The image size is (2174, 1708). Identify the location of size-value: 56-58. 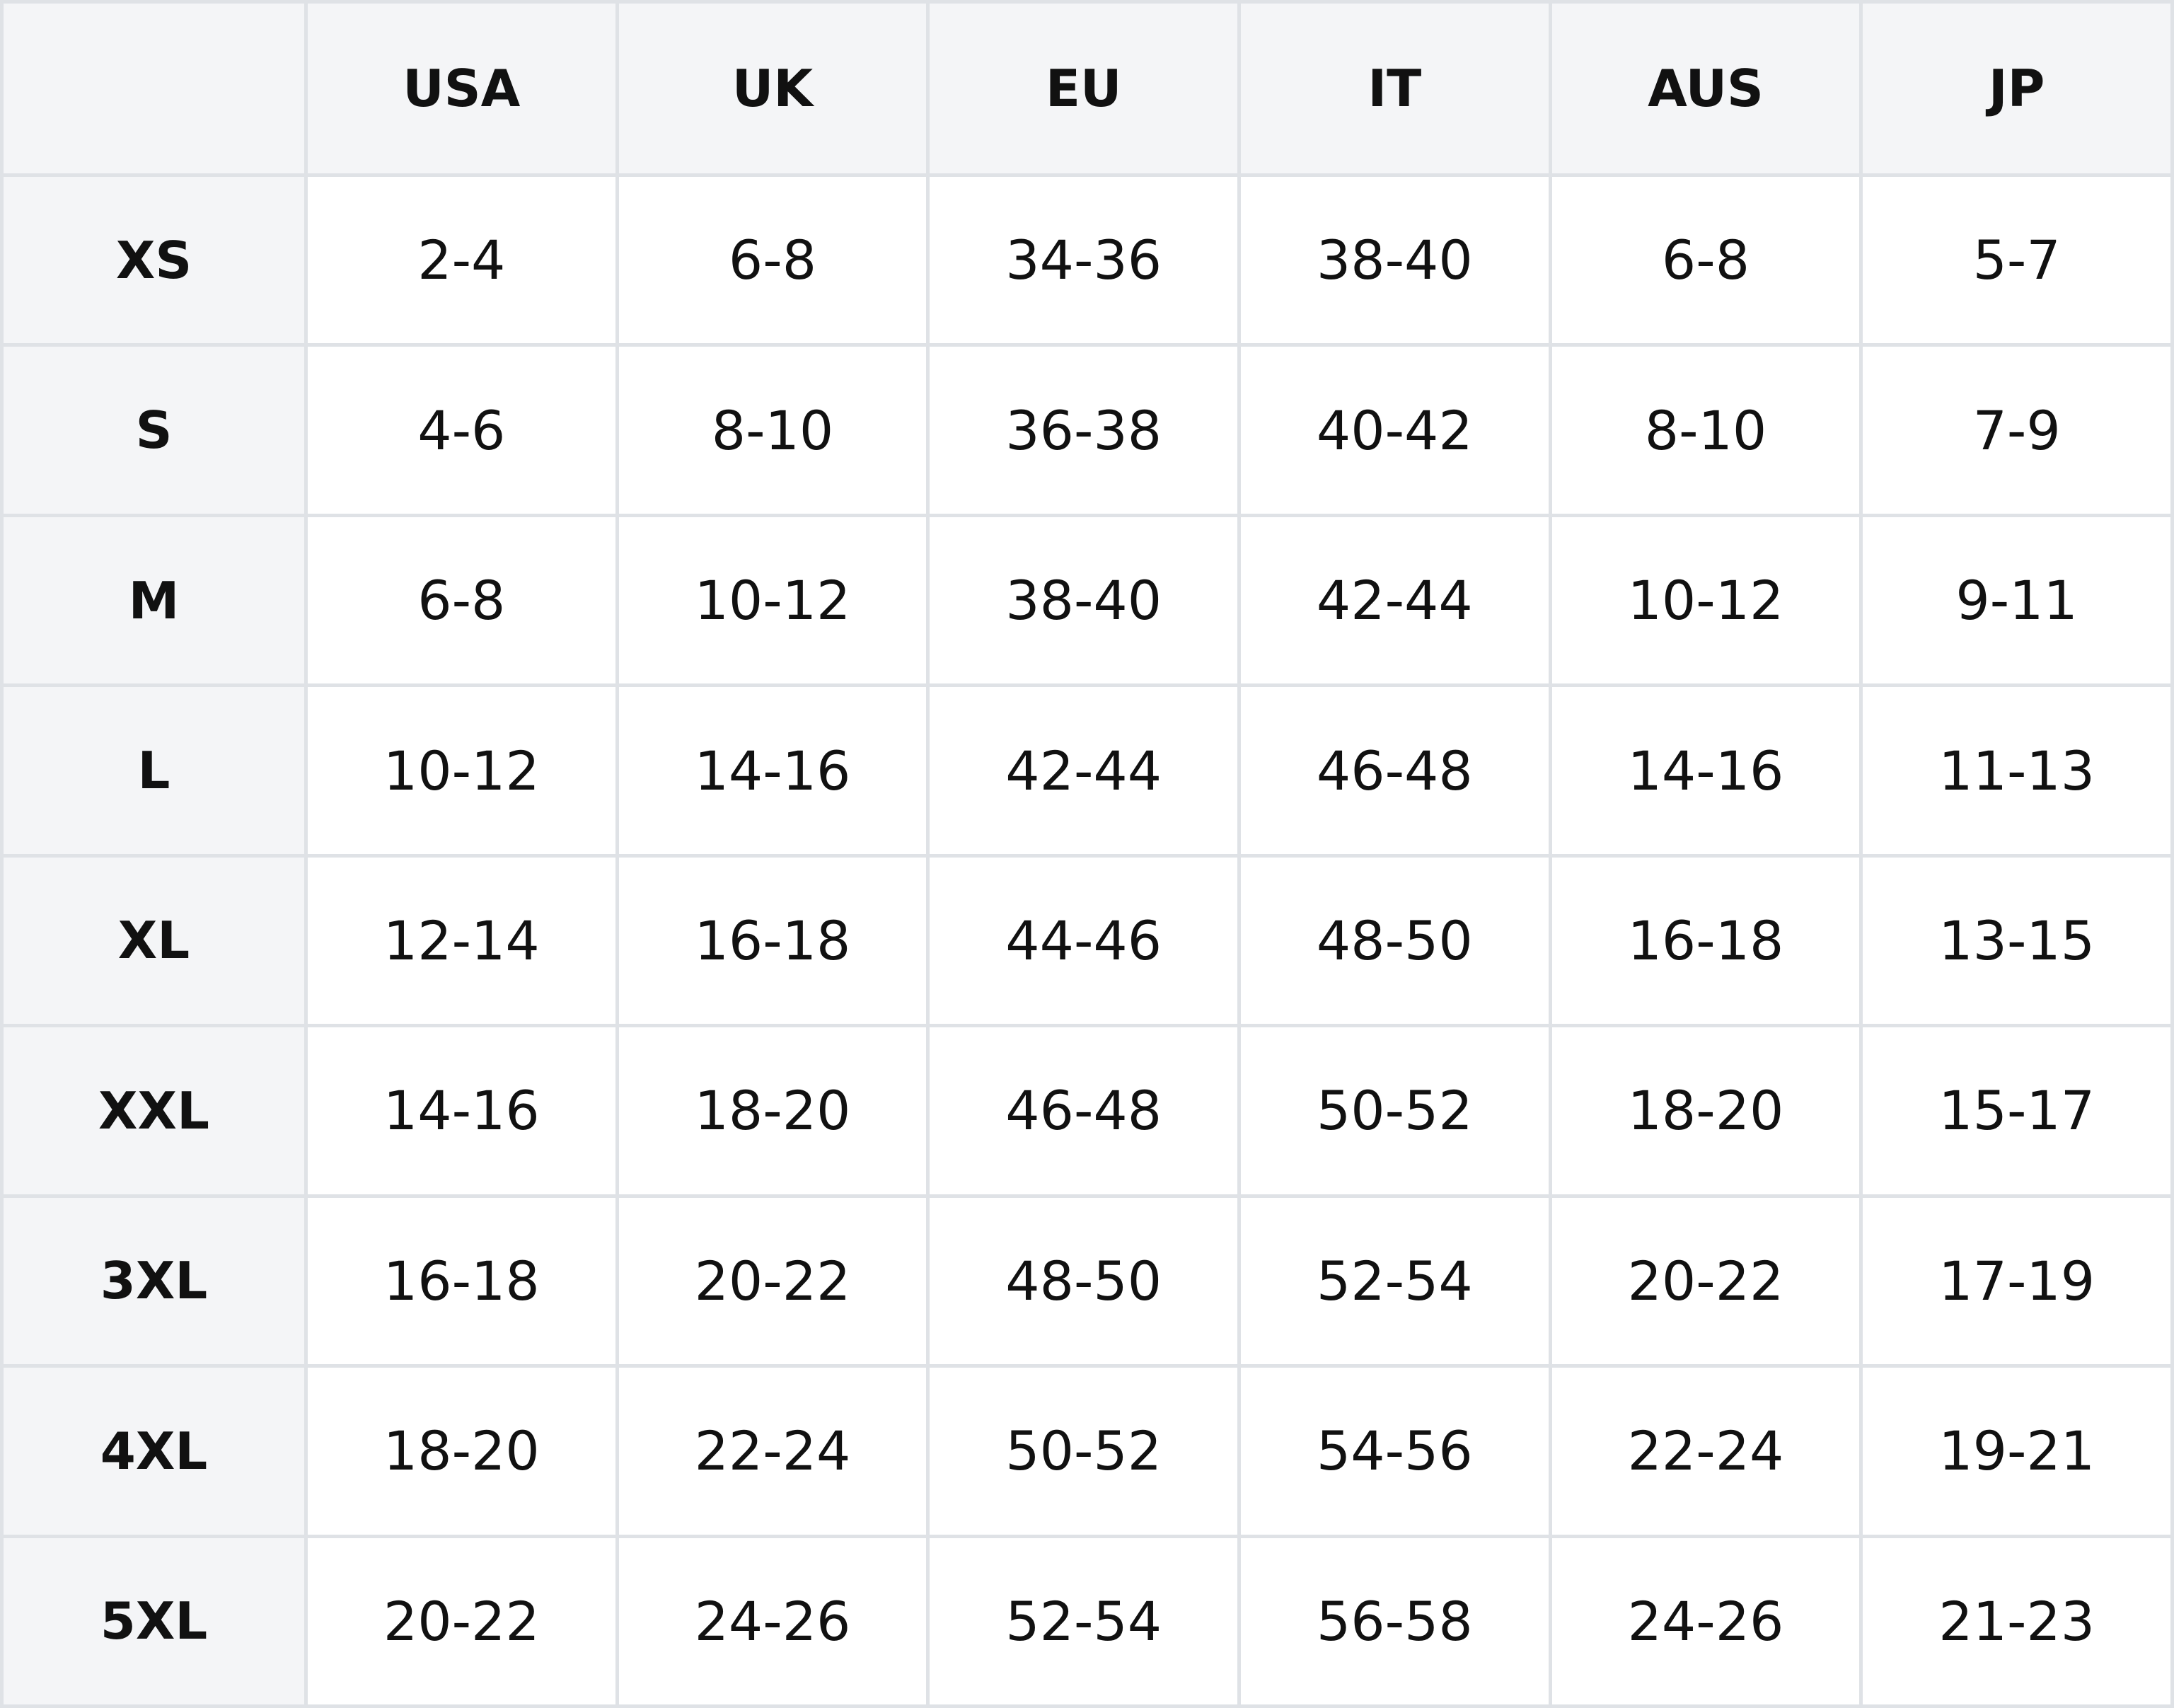
(1394, 1620).